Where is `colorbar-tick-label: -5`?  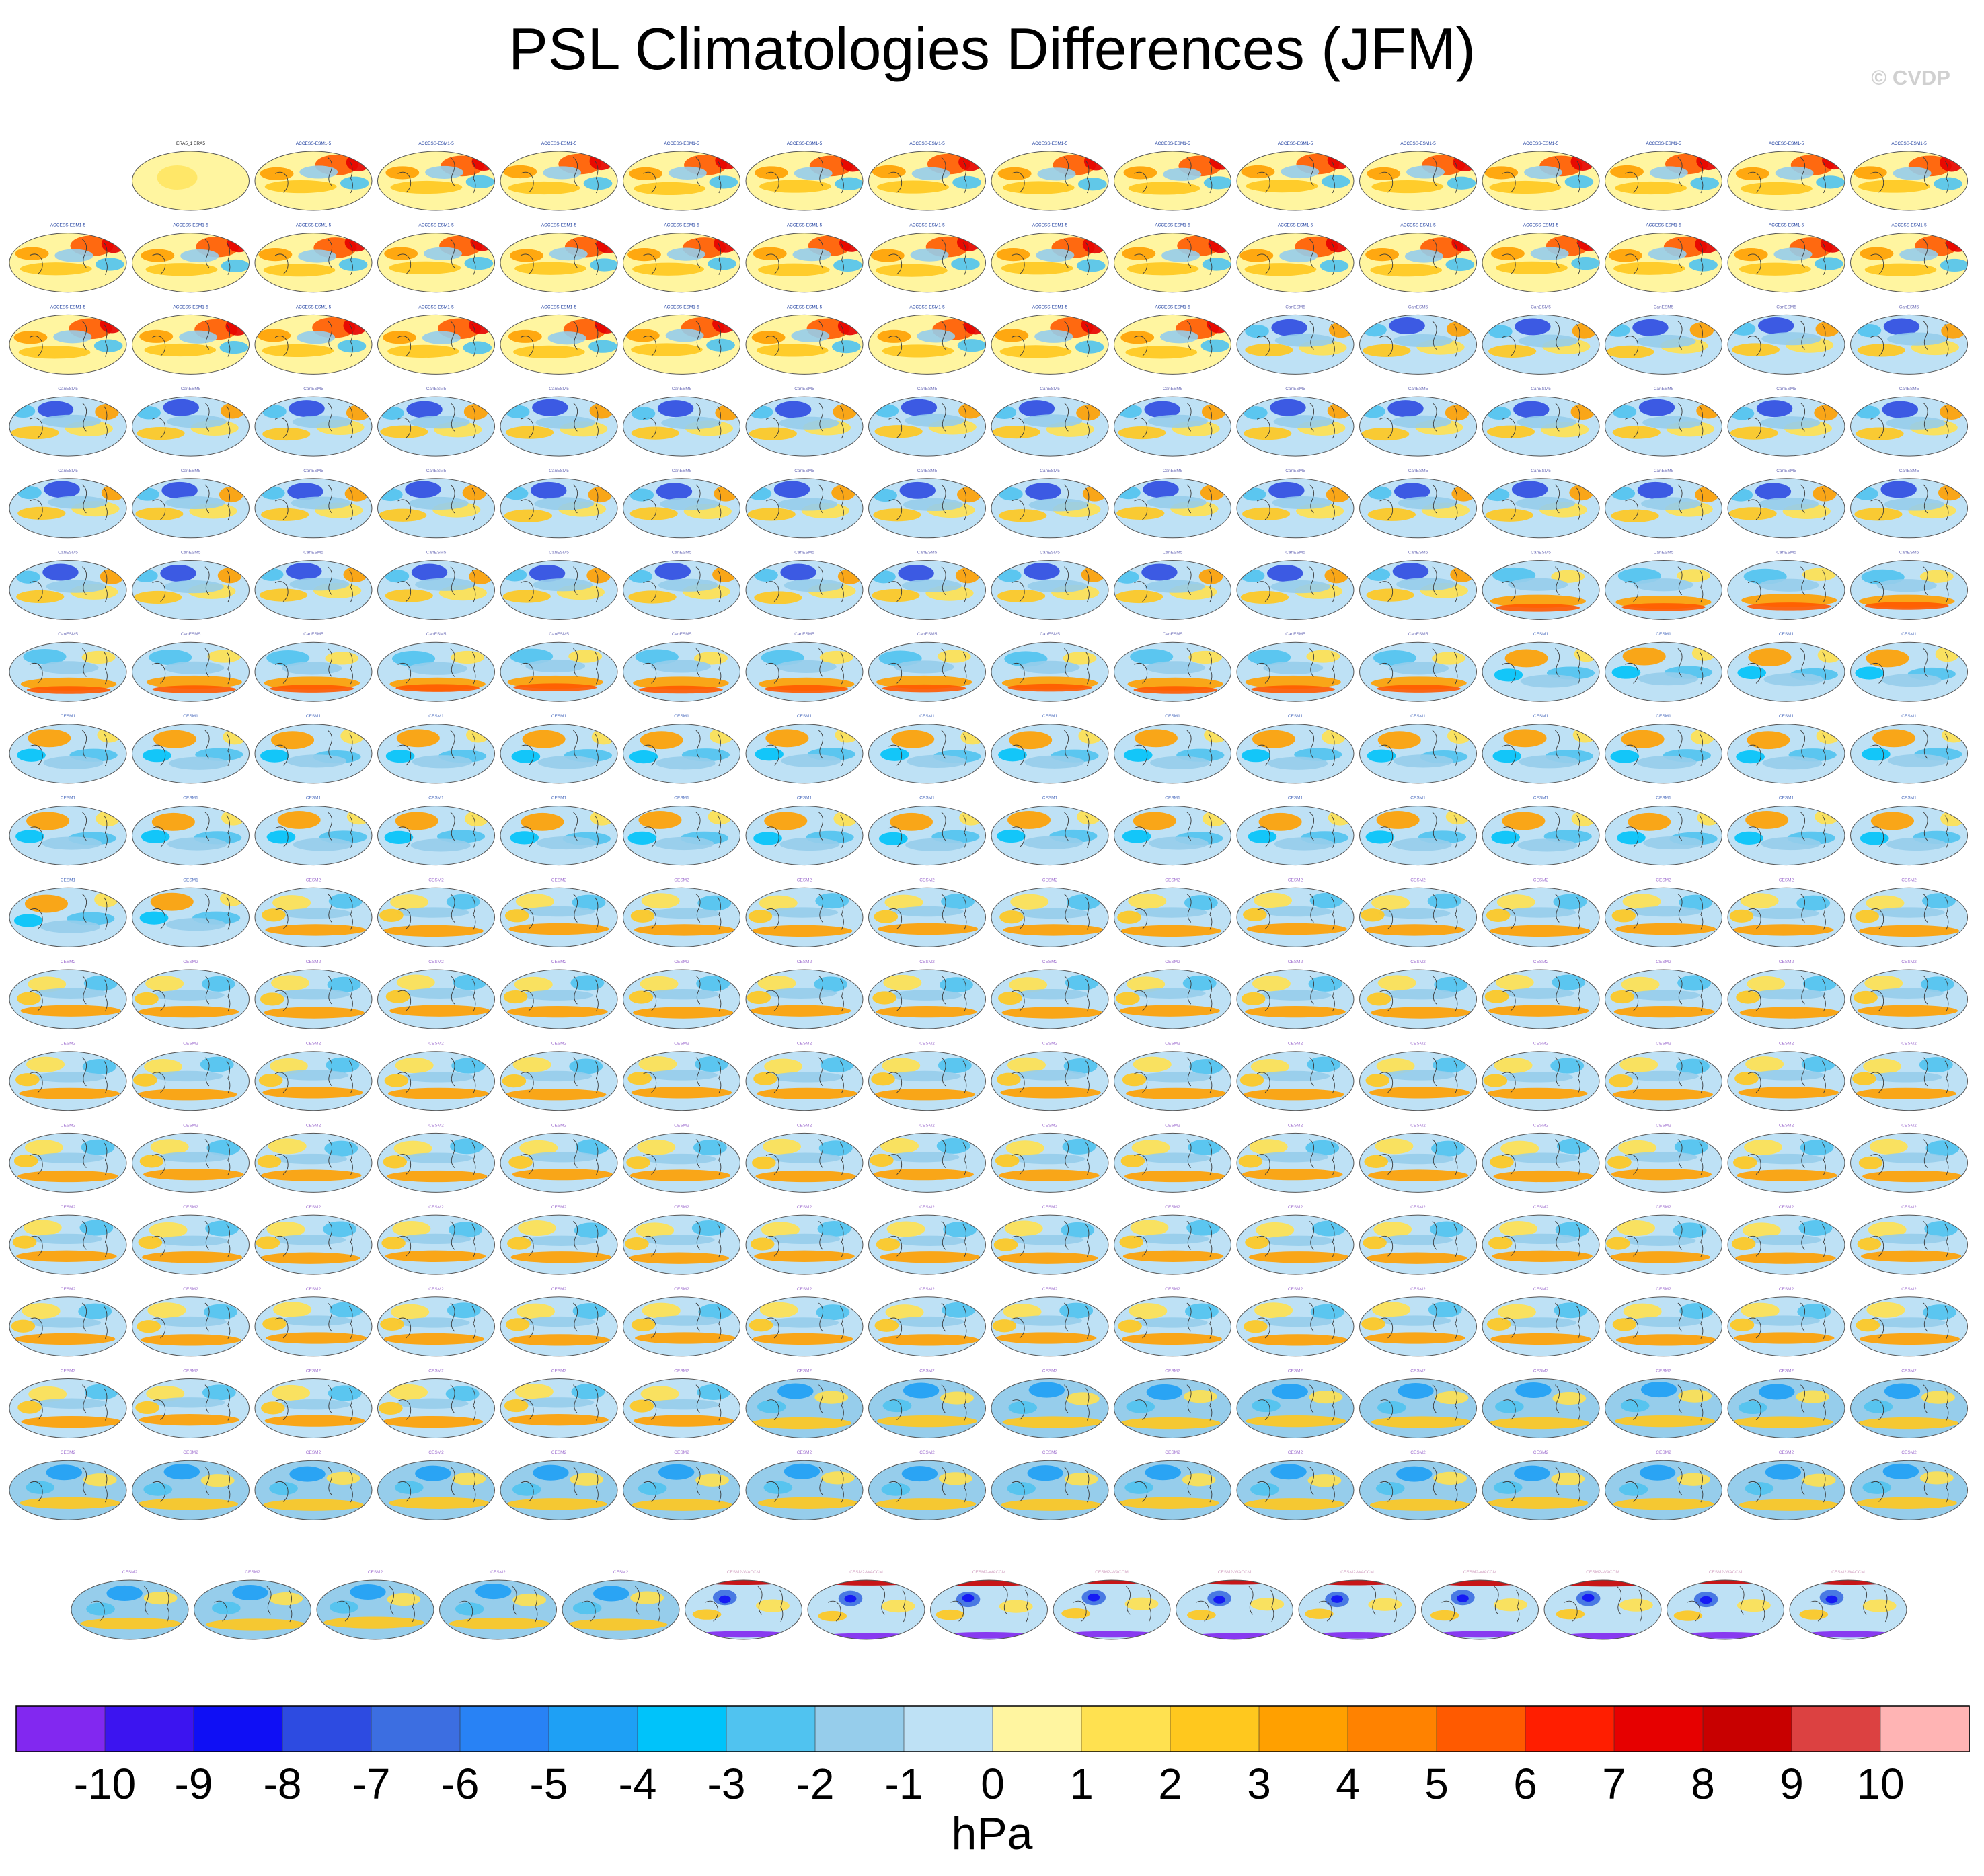 colorbar-tick-label: -5 is located at coordinates (549, 1784).